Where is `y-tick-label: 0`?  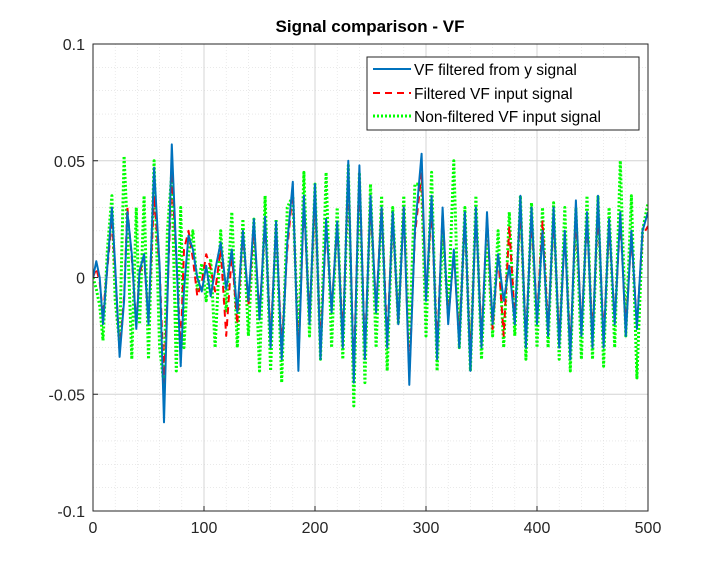
y-tick-label: 0 is located at coordinates (80, 279).